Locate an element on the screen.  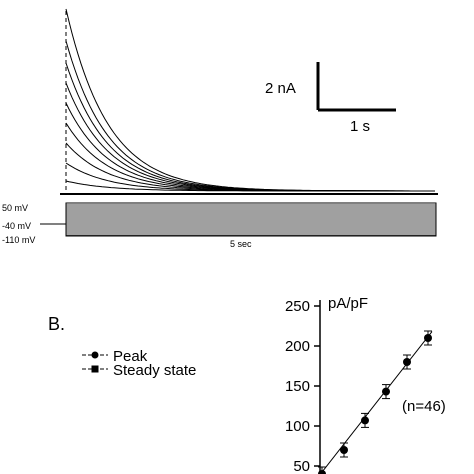
protocol-frame is located at coordinates (251, 219).